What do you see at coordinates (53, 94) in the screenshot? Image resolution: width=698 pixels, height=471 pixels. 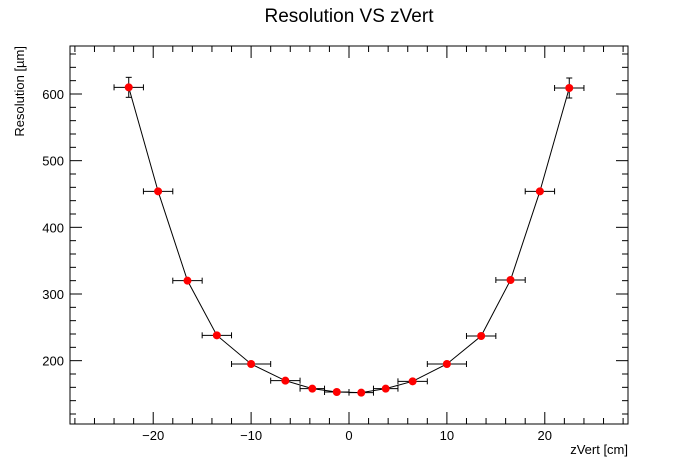 I see `y-tick-label: 600` at bounding box center [53, 94].